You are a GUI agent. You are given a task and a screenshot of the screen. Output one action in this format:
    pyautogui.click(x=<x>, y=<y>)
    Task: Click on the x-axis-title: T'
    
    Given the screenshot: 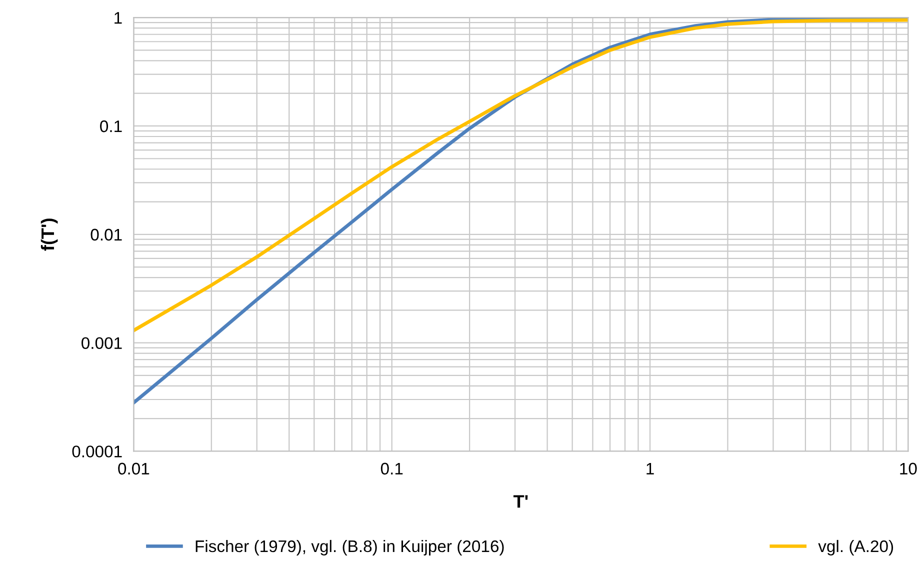 What is the action you would take?
    pyautogui.click(x=520, y=501)
    